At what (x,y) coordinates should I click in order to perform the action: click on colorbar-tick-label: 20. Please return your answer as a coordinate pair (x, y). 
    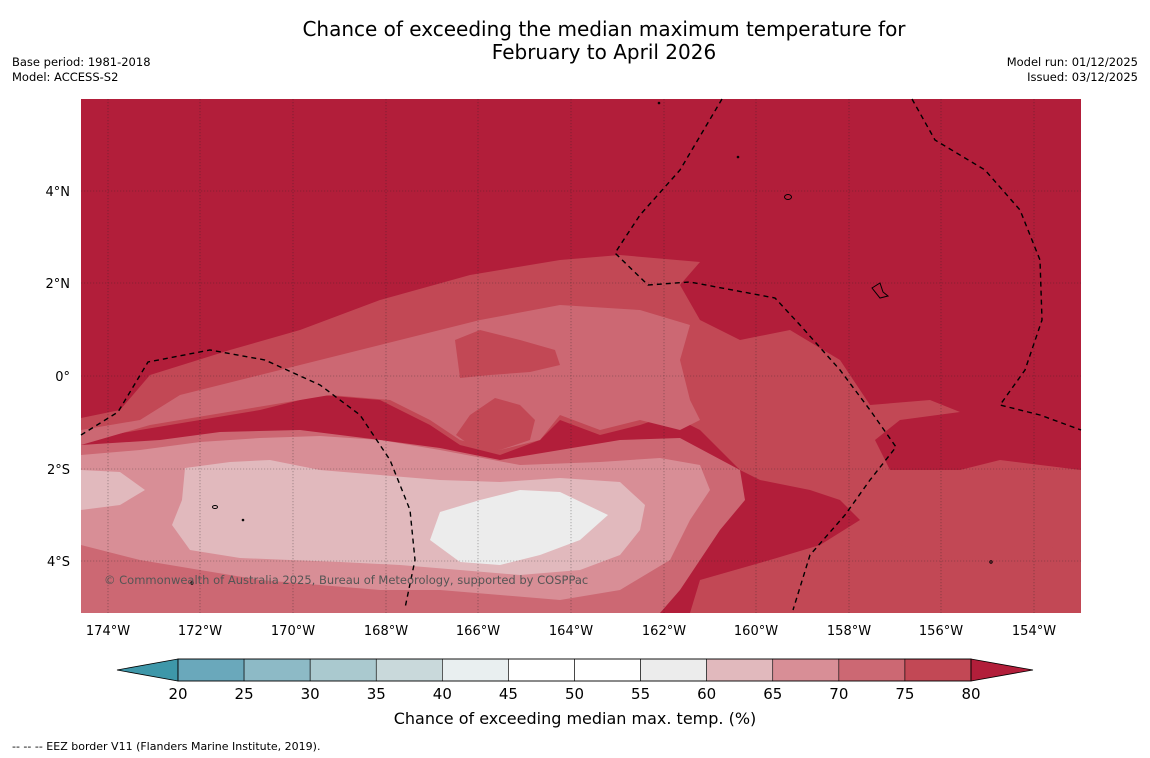
    Looking at the image, I should click on (177, 694).